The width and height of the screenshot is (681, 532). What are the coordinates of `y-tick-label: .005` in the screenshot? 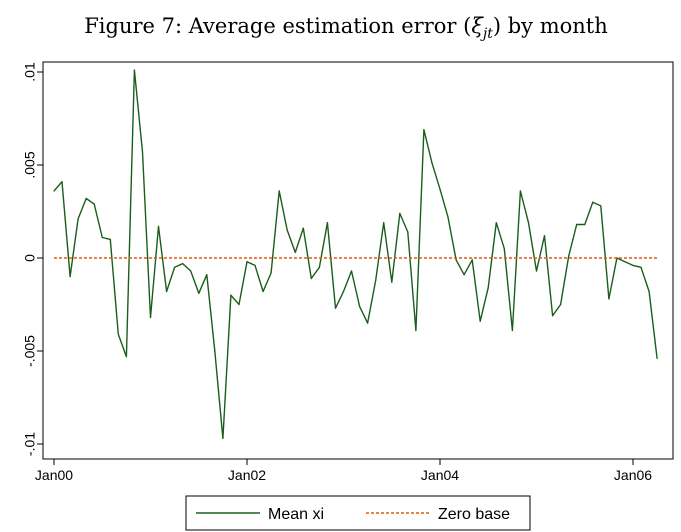 It's located at (30, 164).